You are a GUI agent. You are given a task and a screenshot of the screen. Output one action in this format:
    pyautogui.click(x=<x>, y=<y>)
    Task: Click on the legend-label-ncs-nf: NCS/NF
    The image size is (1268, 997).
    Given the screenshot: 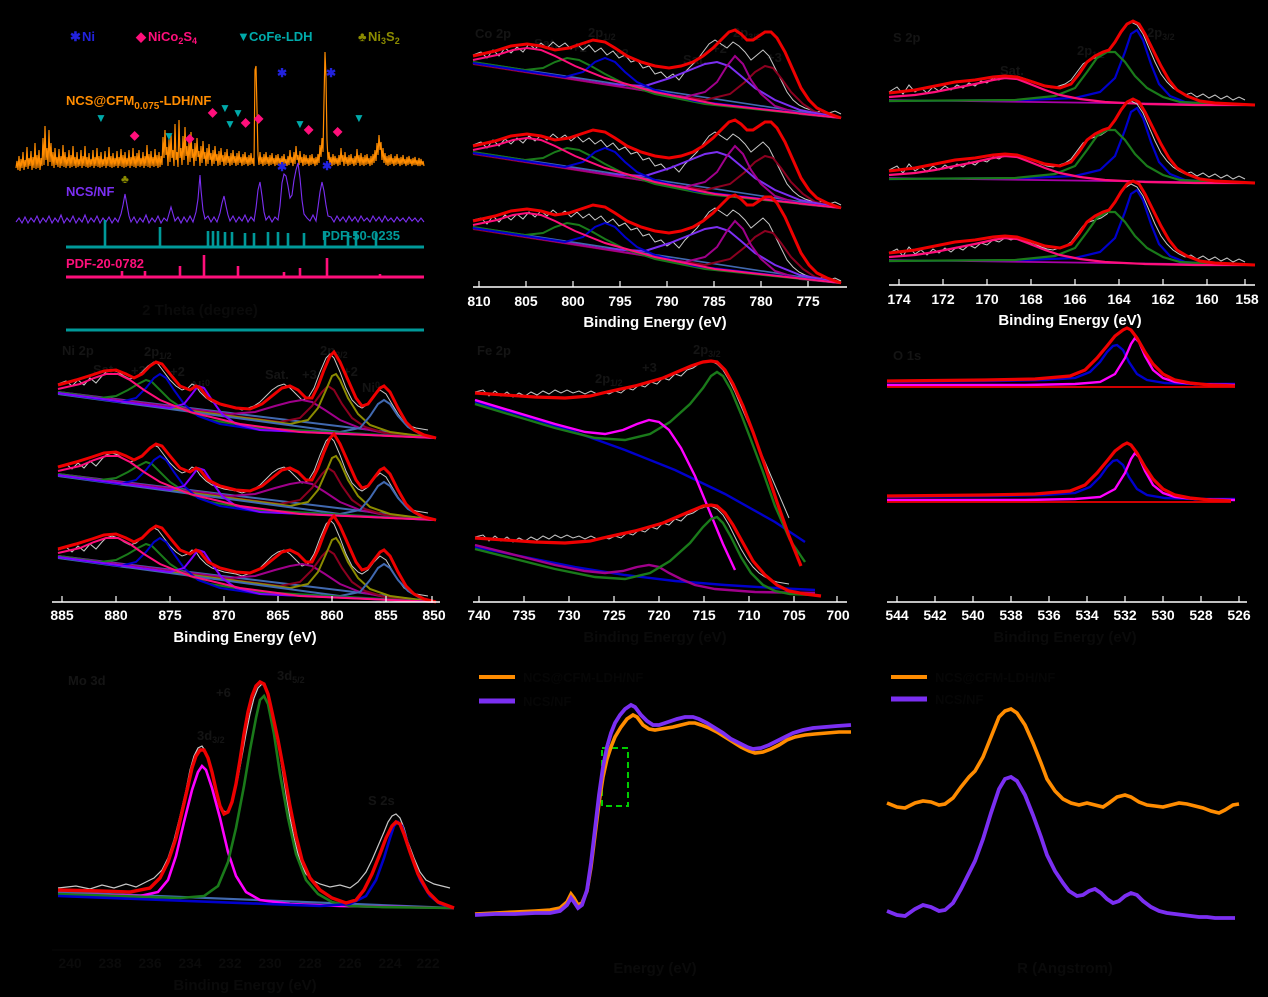 What is the action you would take?
    pyautogui.click(x=959, y=699)
    